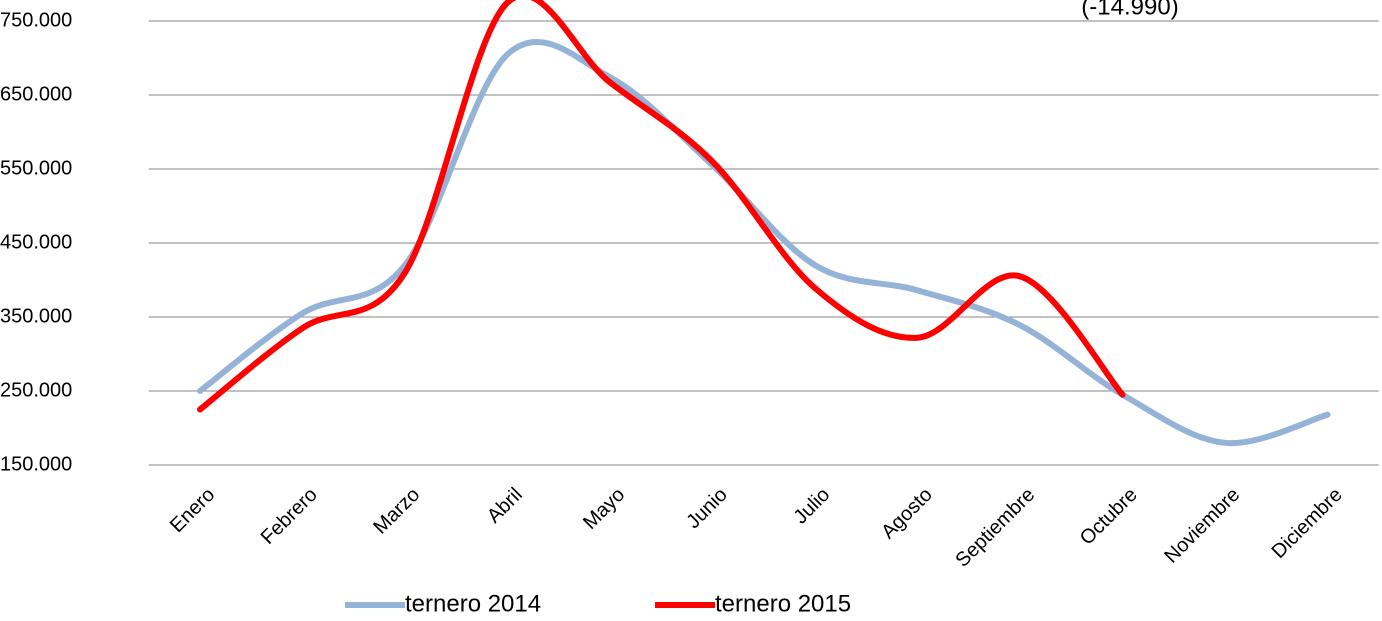  I want to click on x-tick-label: Febrero, so click(289, 516).